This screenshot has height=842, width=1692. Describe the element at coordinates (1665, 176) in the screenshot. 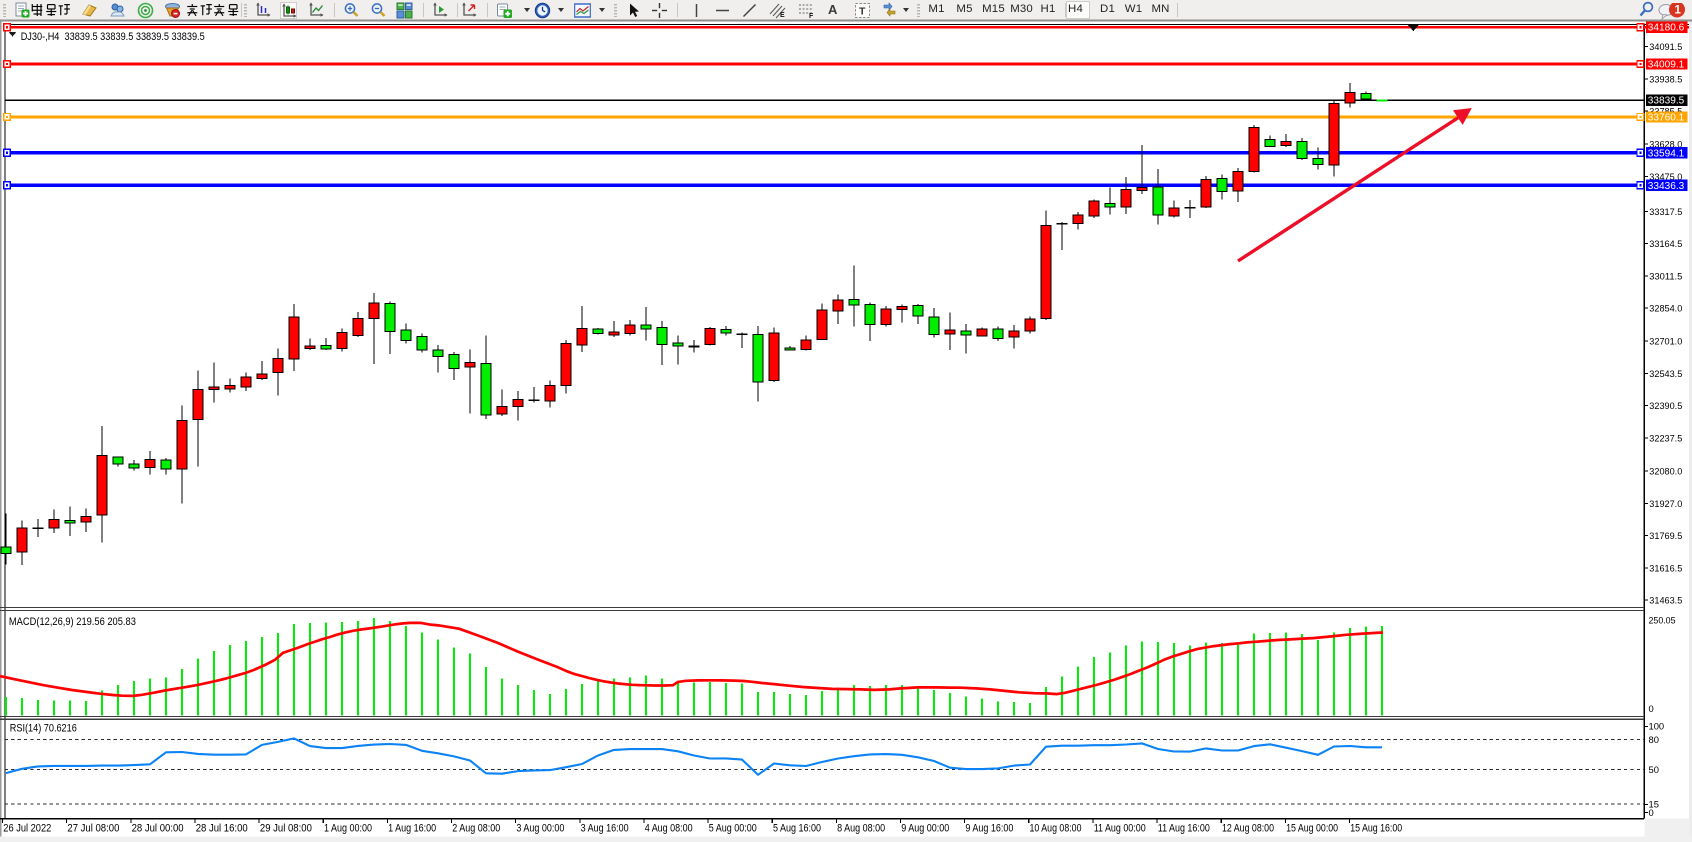

I see `svg-text: 33475.0` at that location.